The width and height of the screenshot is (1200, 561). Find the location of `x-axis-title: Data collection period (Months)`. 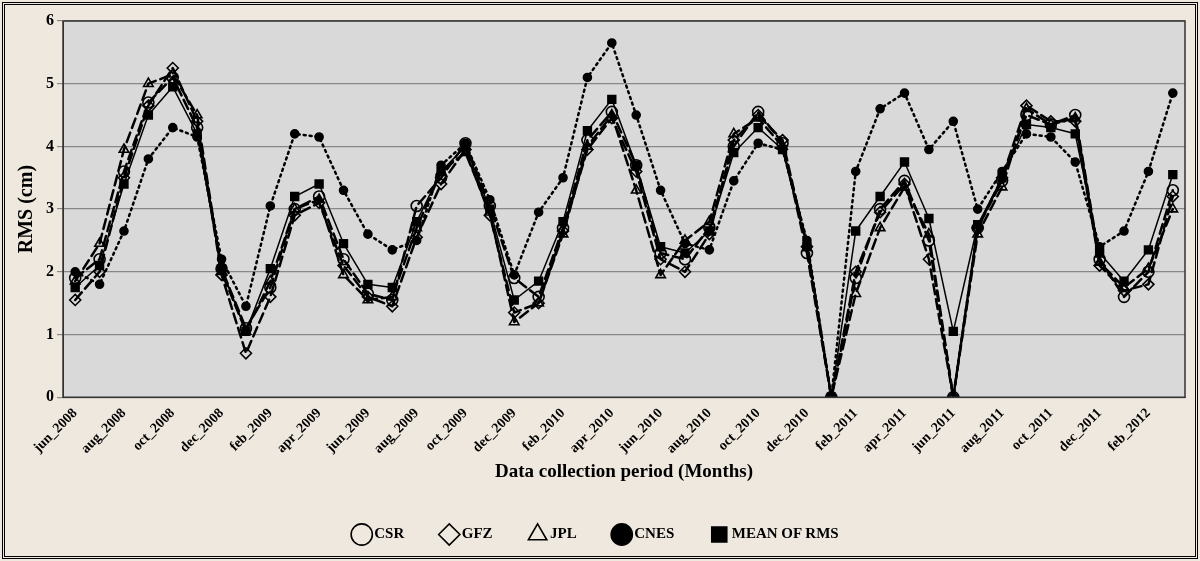

x-axis-title: Data collection period (Months) is located at coordinates (624, 470).